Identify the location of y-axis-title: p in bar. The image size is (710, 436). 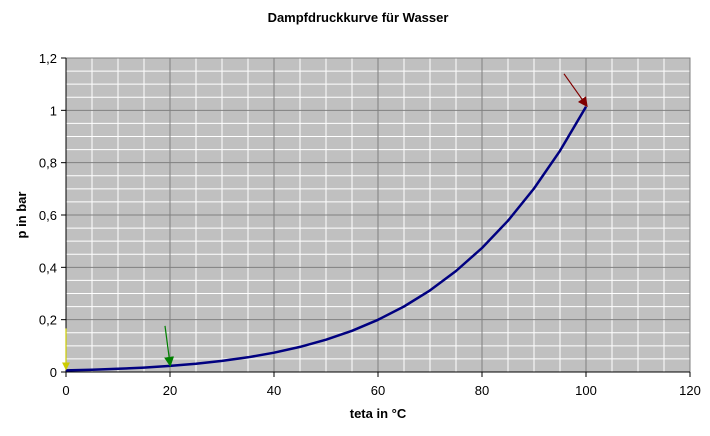
(21, 215).